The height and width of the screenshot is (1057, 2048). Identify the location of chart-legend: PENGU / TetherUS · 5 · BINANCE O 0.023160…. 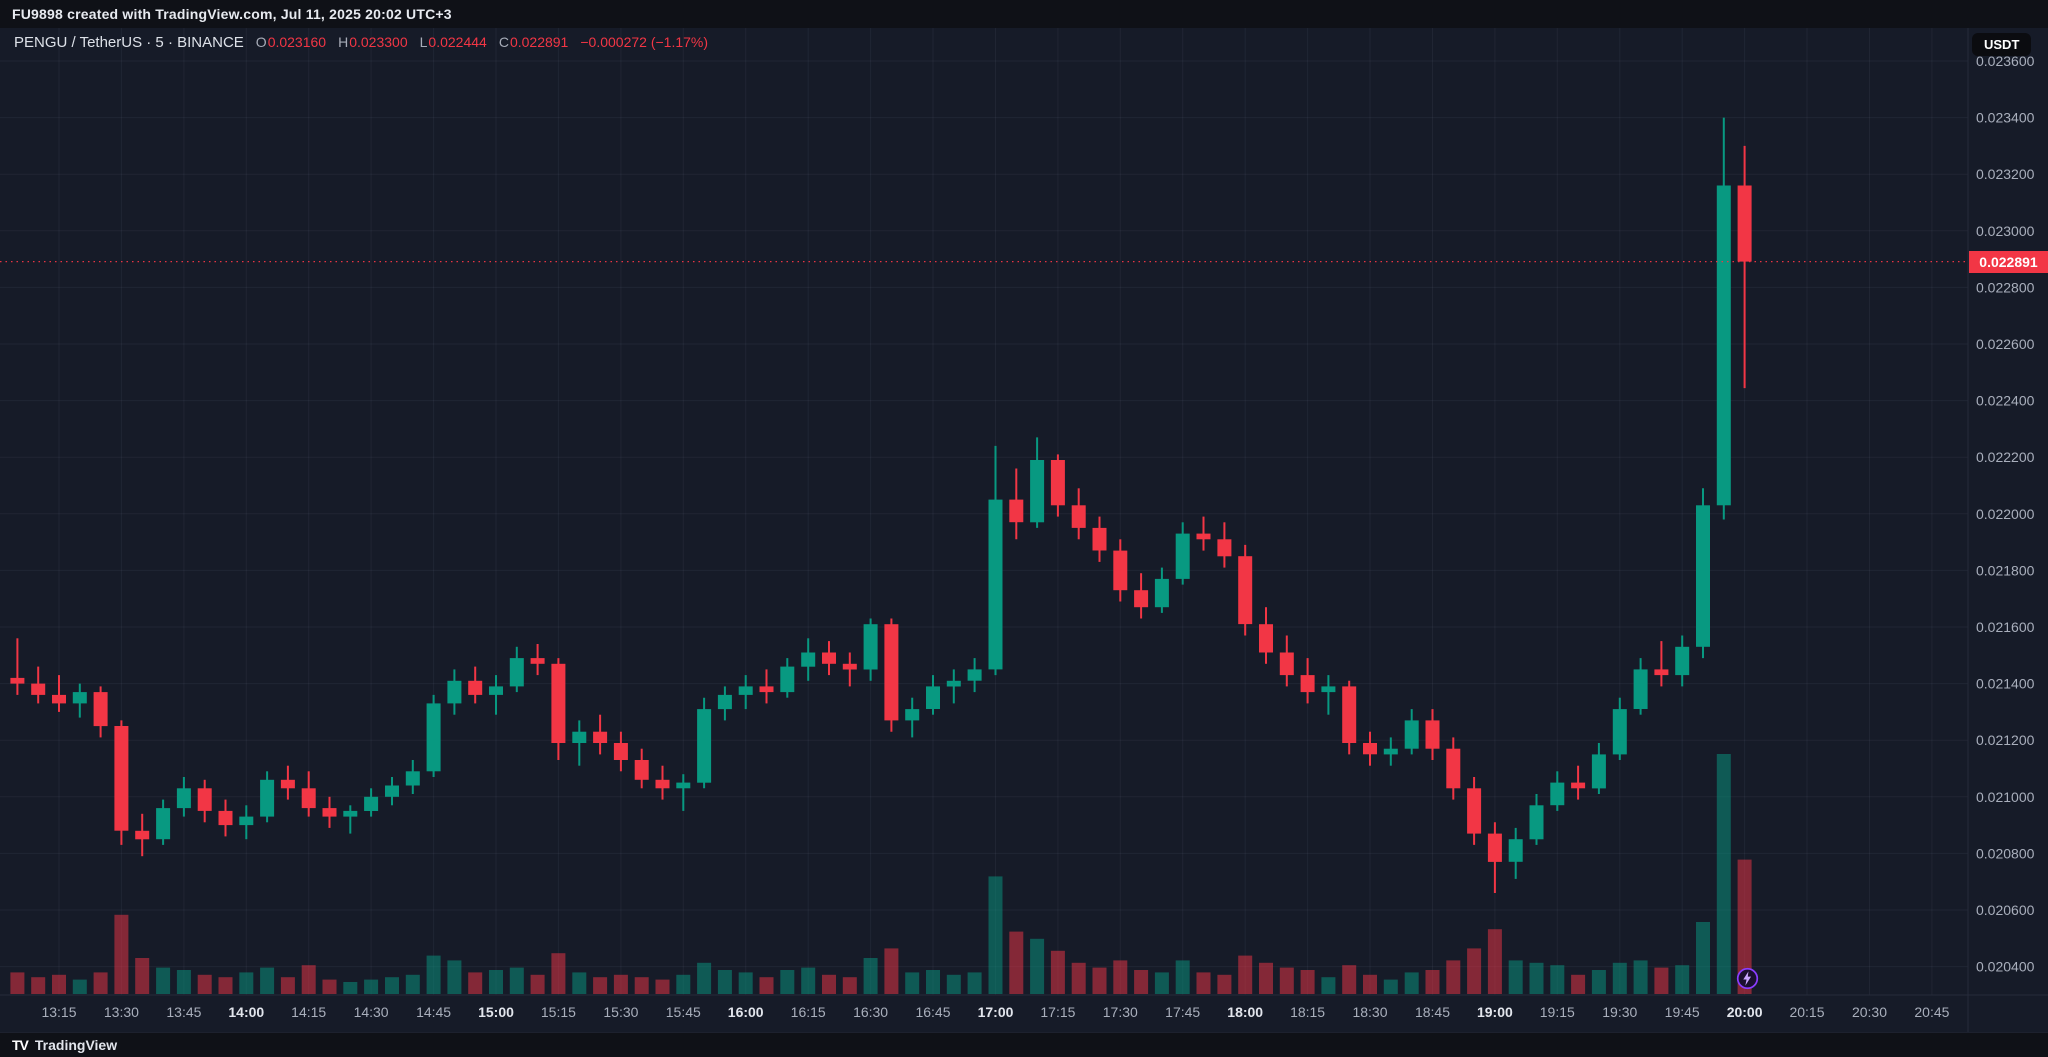
(361, 42).